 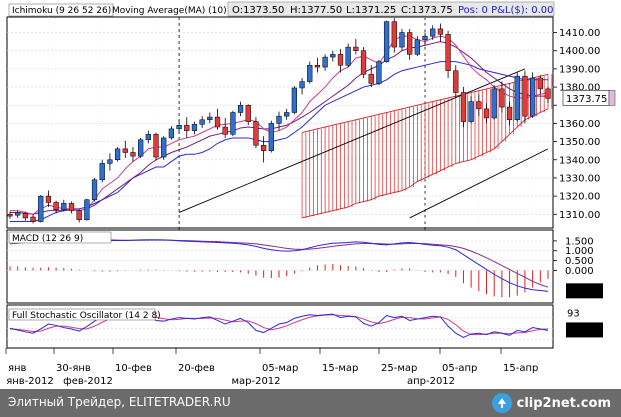 What do you see at coordinates (579, 33) in the screenshot?
I see `price-tick-label: 1410.00` at bounding box center [579, 33].